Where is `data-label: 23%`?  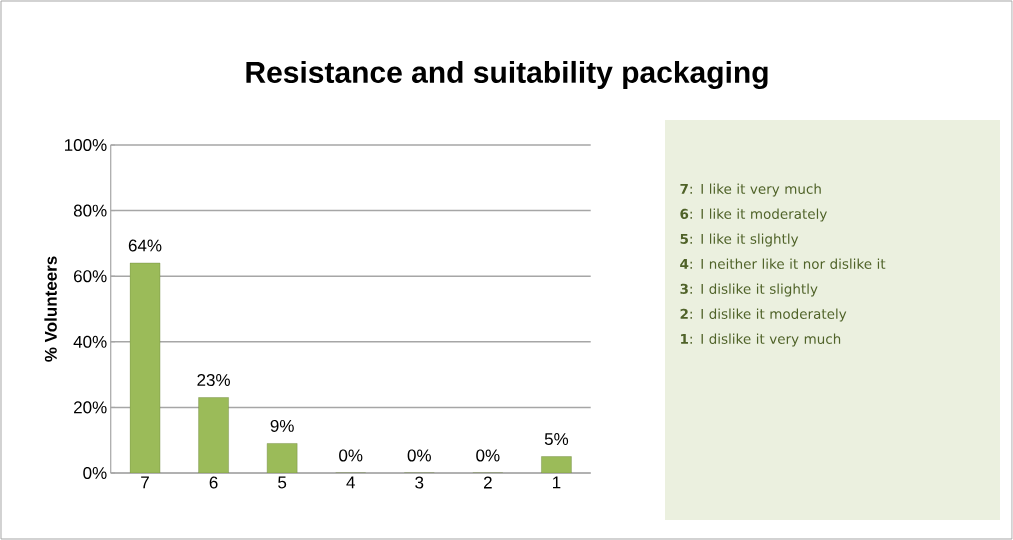 data-label: 23% is located at coordinates (213, 380).